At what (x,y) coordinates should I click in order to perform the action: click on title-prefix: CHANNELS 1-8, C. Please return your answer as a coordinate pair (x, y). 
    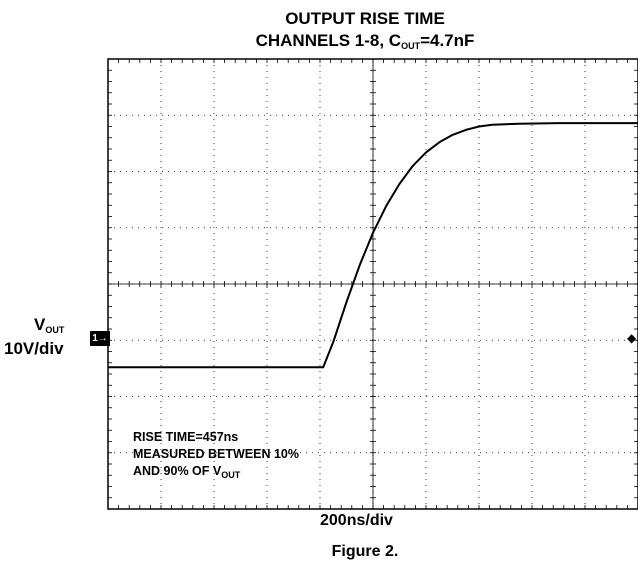
    Looking at the image, I should click on (328, 40).